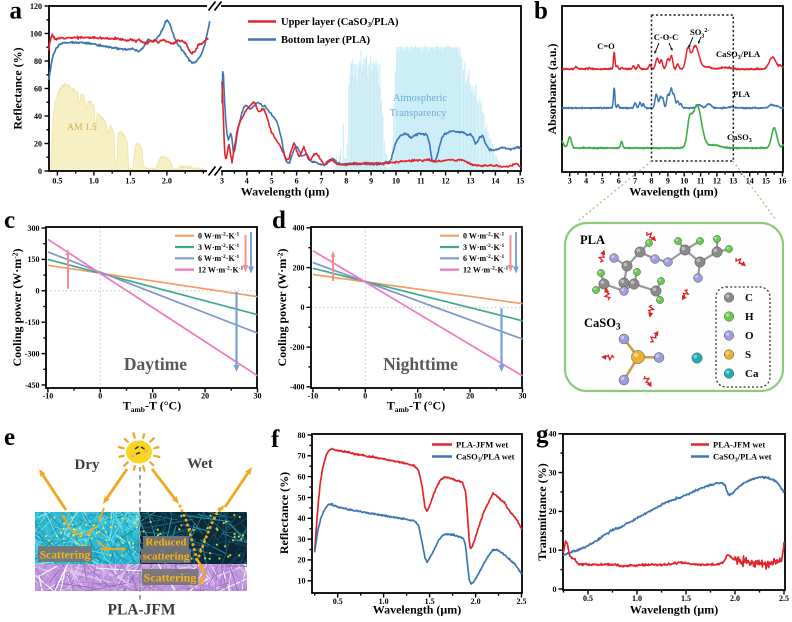  What do you see at coordinates (749, 298) in the screenshot?
I see `svg-text: C` at bounding box center [749, 298].